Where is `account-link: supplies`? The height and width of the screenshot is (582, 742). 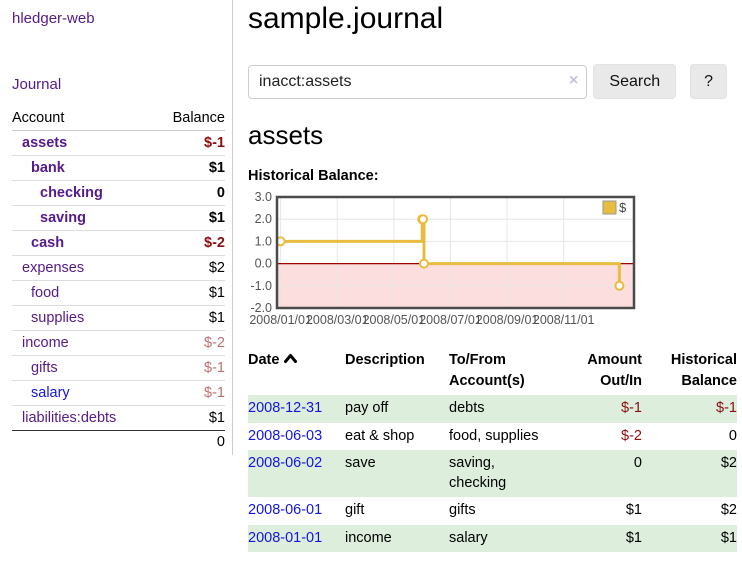 account-link: supplies is located at coordinates (58, 318).